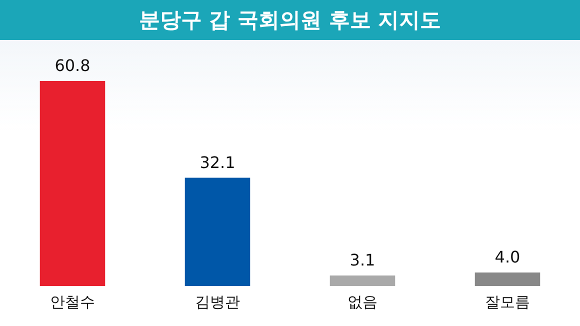  What do you see at coordinates (72, 301) in the screenshot?
I see `x-tick-label: 안철수` at bounding box center [72, 301].